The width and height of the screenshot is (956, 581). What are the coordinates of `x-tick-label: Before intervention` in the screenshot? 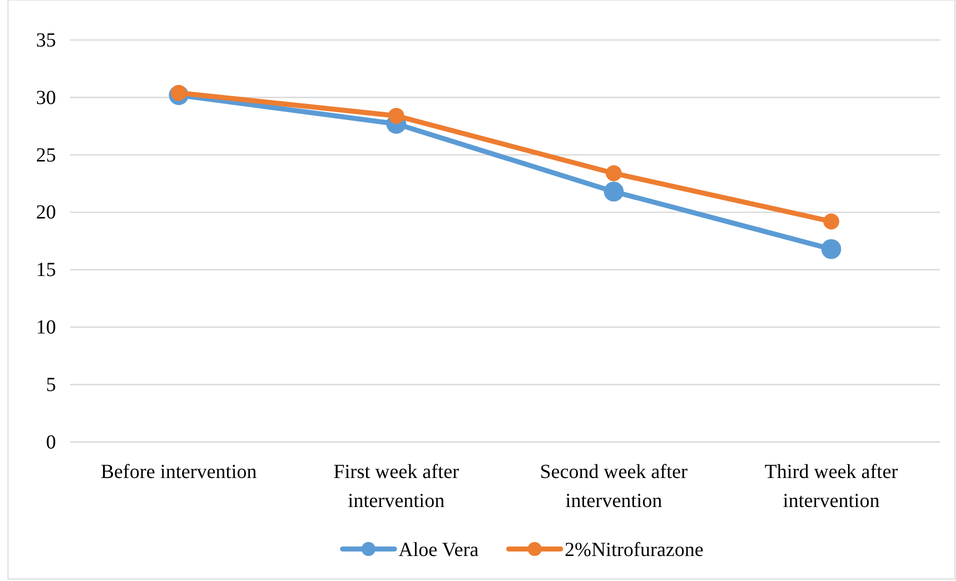 It's located at (178, 472).